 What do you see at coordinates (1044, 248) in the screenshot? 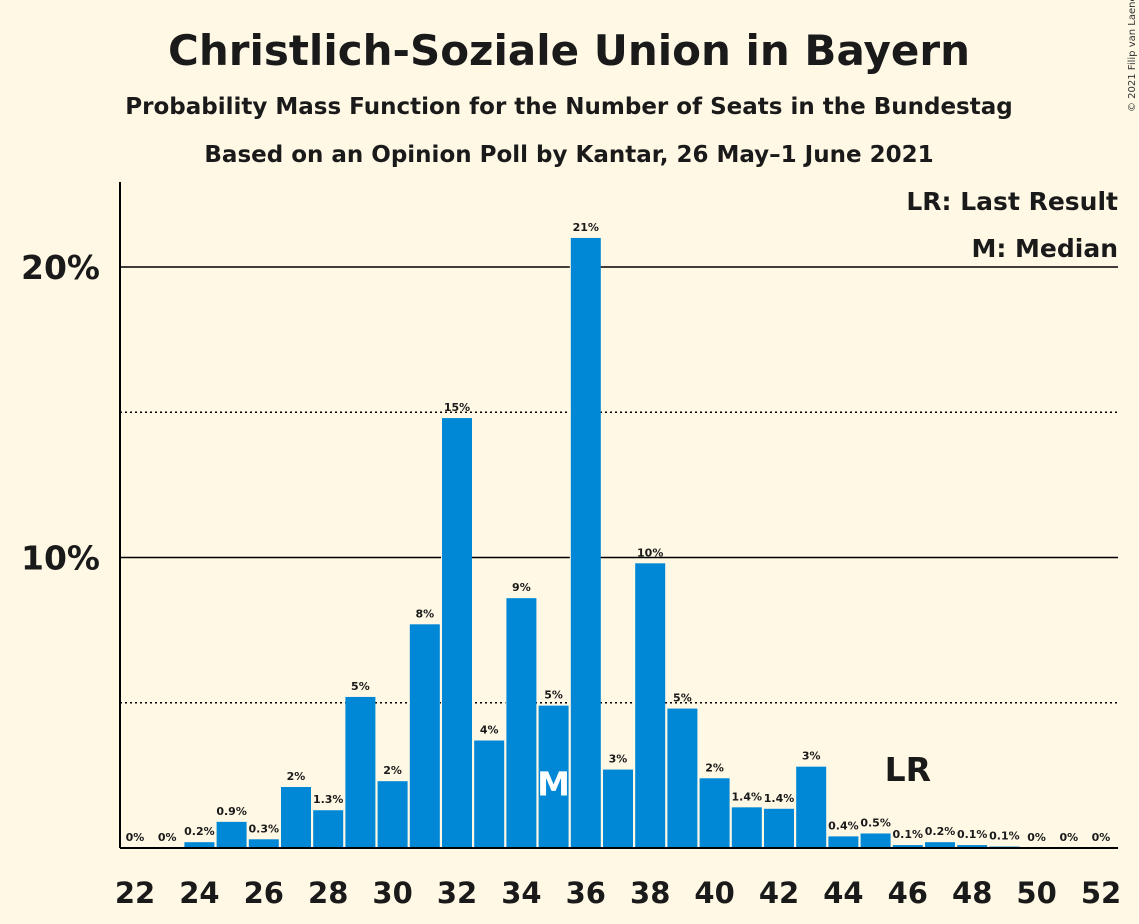
I see `legend-median: M: Median` at bounding box center [1044, 248].